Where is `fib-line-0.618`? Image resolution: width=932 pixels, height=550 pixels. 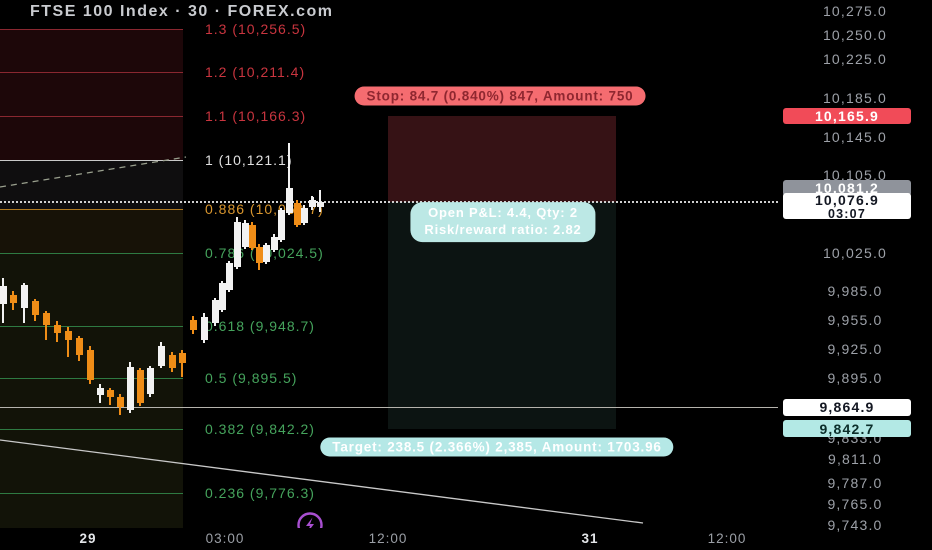 fib-line-0.618 is located at coordinates (91, 327).